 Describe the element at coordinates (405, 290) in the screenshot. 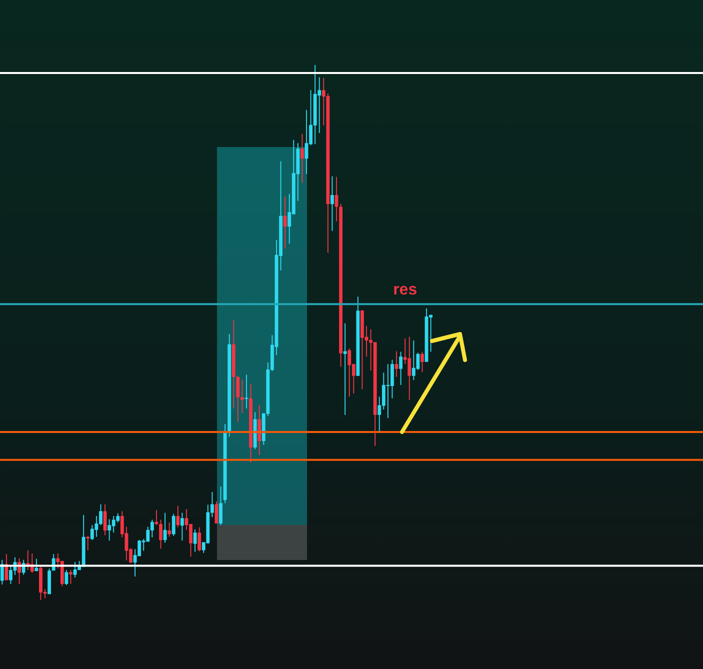

I see `ref-line-label: res` at that location.